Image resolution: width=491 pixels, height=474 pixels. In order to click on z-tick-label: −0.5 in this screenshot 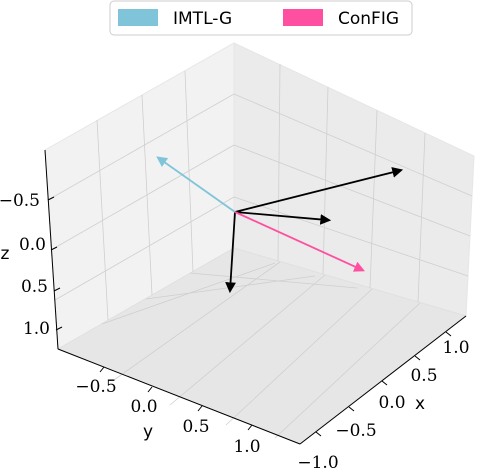, I will do `click(20, 201)`.